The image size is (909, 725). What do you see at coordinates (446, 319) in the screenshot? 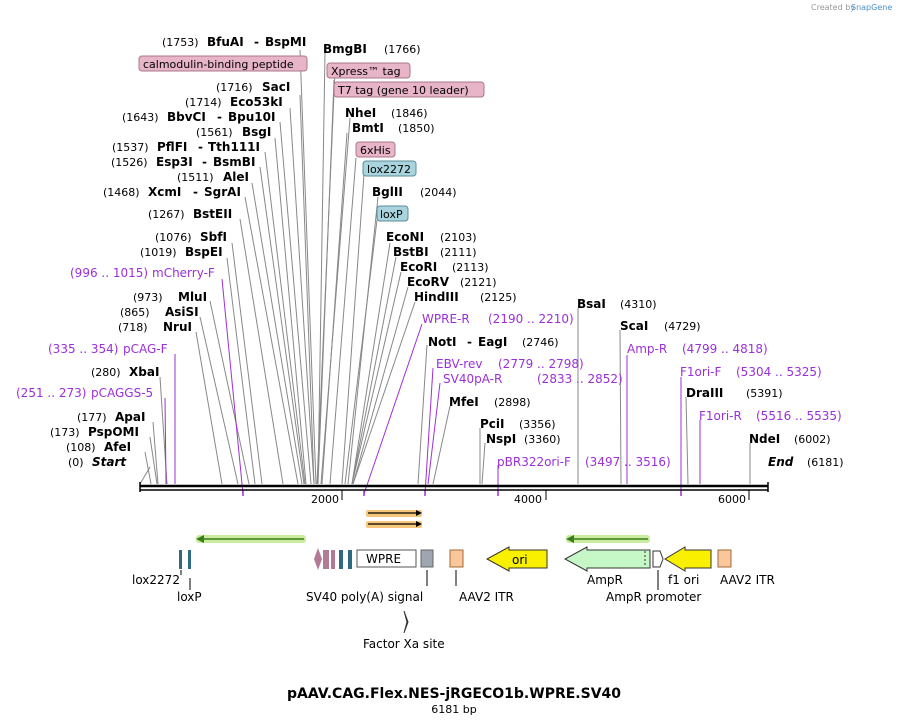
I see `primer-name: WPRE-R` at bounding box center [446, 319].